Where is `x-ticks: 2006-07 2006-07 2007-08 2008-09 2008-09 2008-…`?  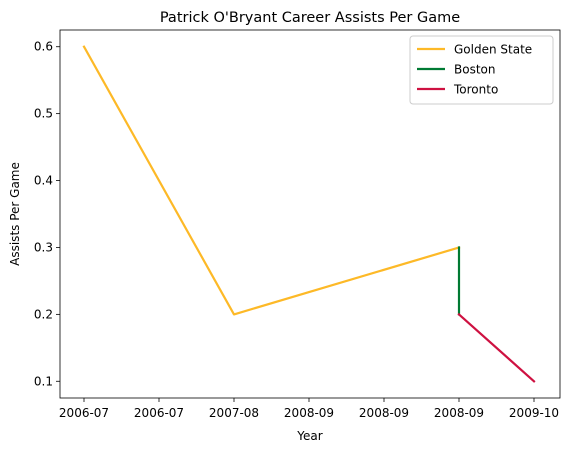
x-ticks: 2006-07 2006-07 2007-08 2008-09 2008-09 2008-… is located at coordinates (309, 409).